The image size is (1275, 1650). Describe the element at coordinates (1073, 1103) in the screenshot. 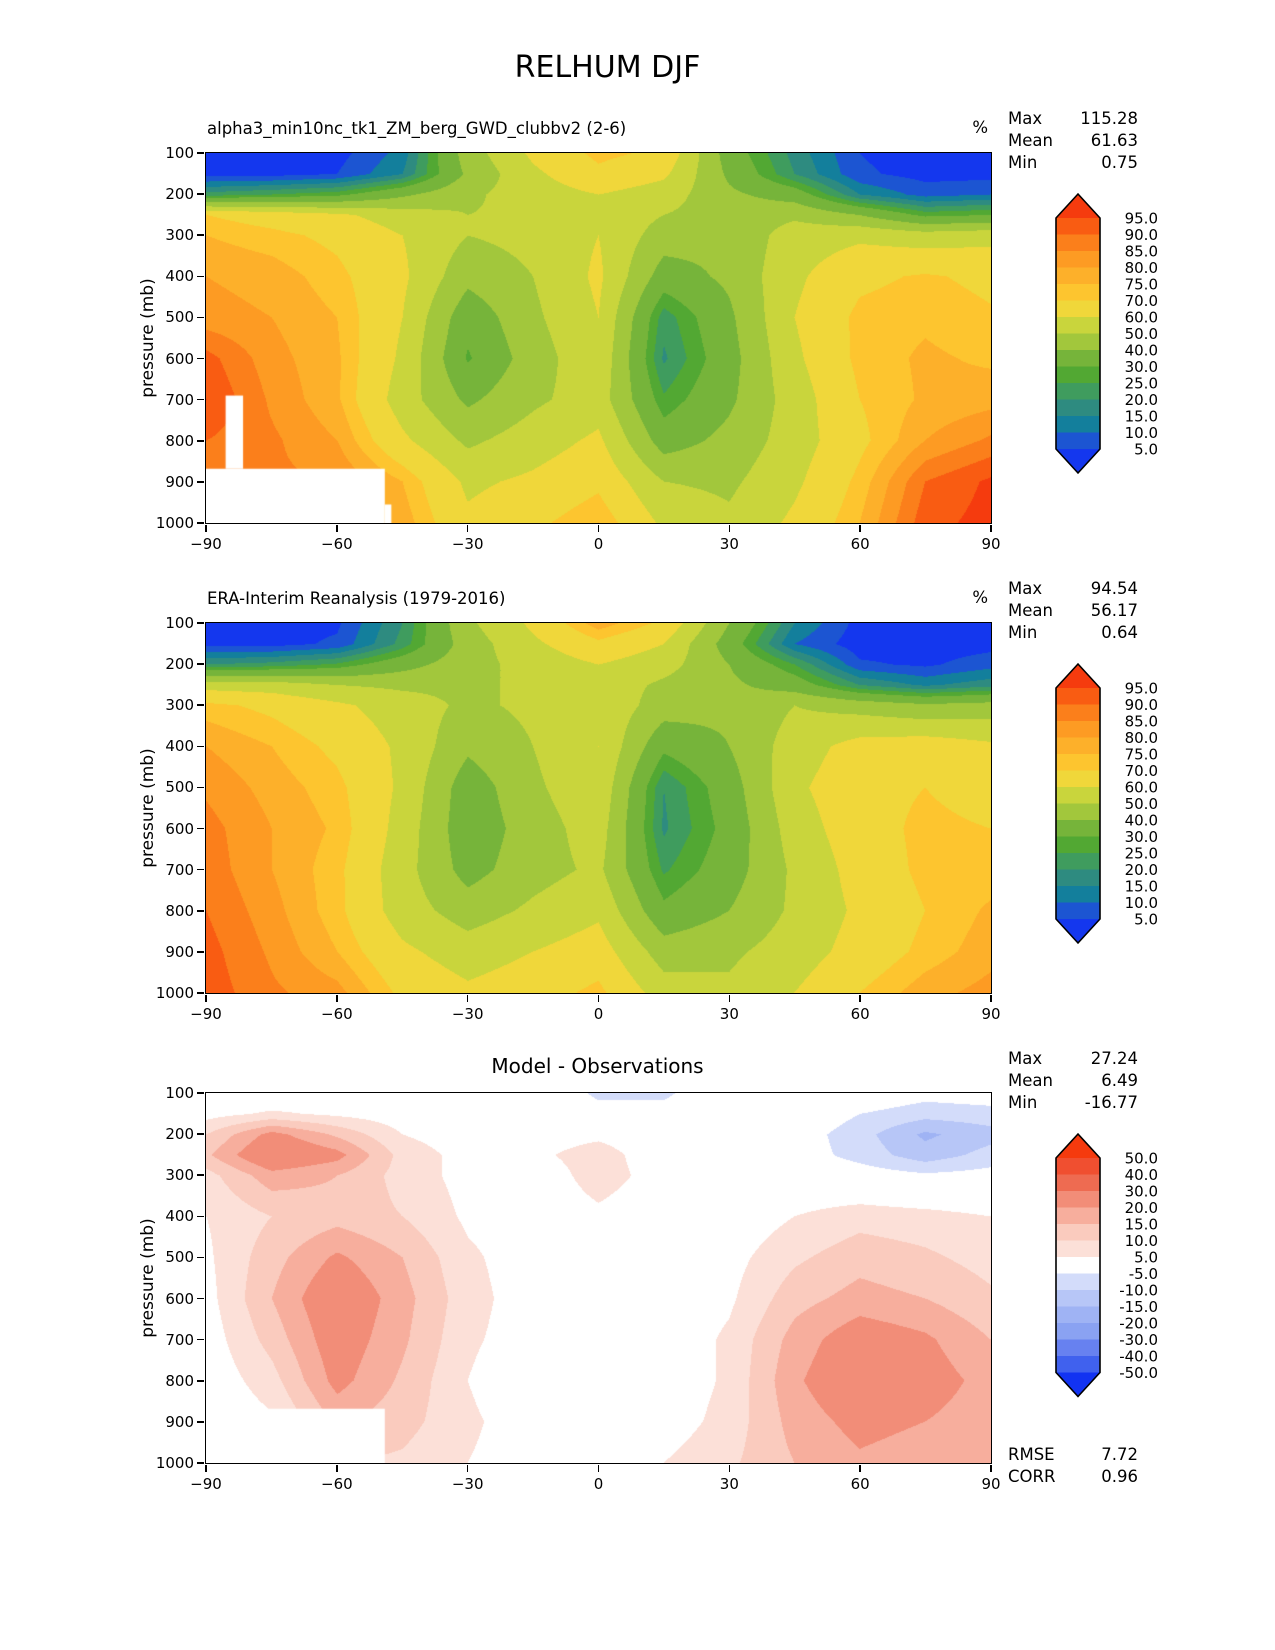

I see `stats-row: Min -16.77` at that location.